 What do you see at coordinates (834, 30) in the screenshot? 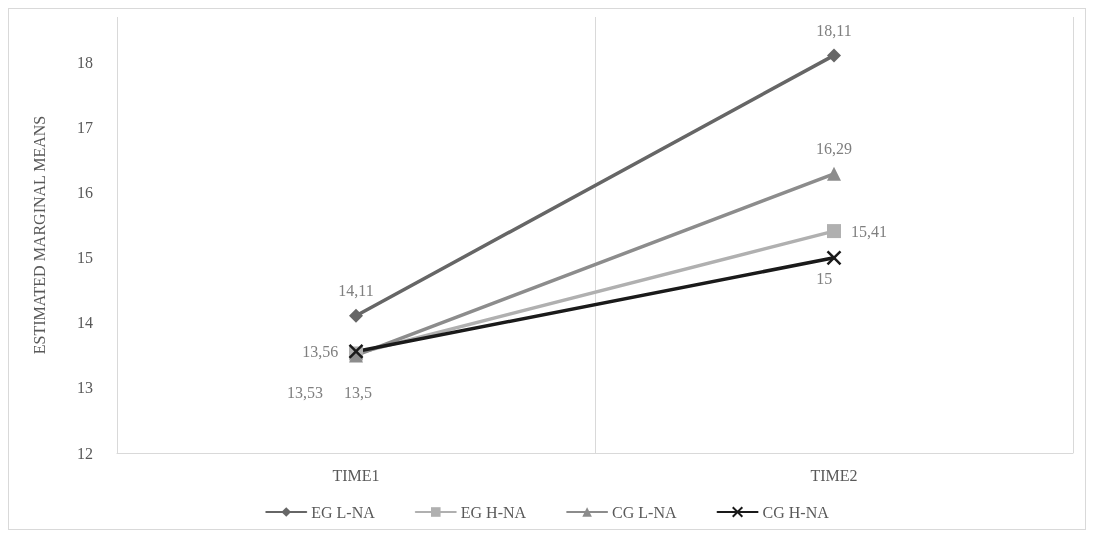
I see `data-label: 18,11` at bounding box center [834, 30].